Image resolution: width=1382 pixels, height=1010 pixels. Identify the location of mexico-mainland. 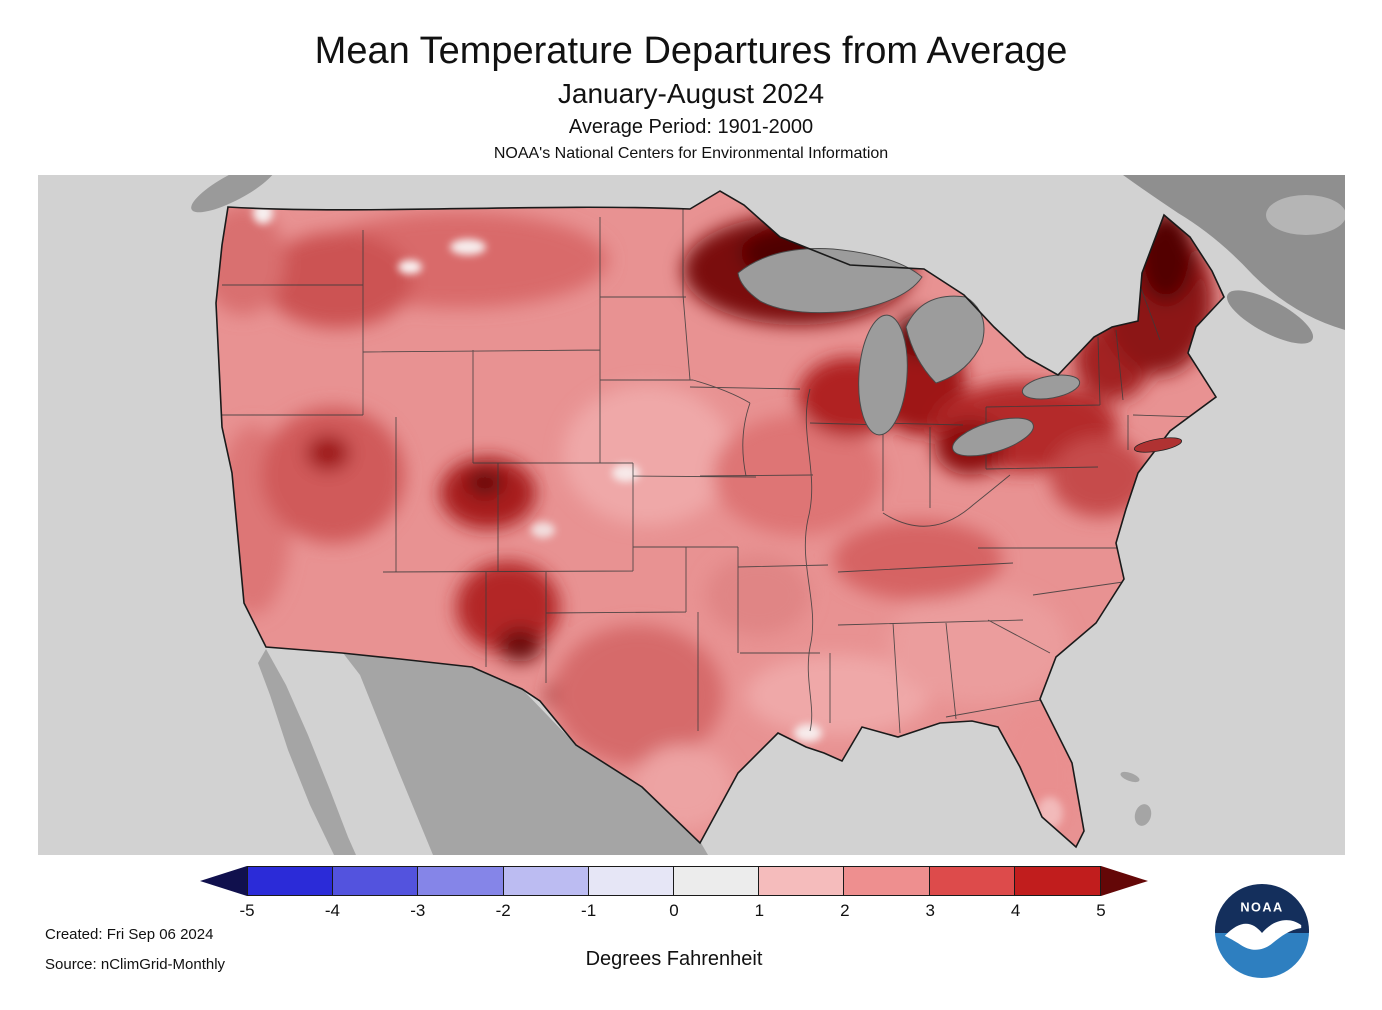
(525, 754).